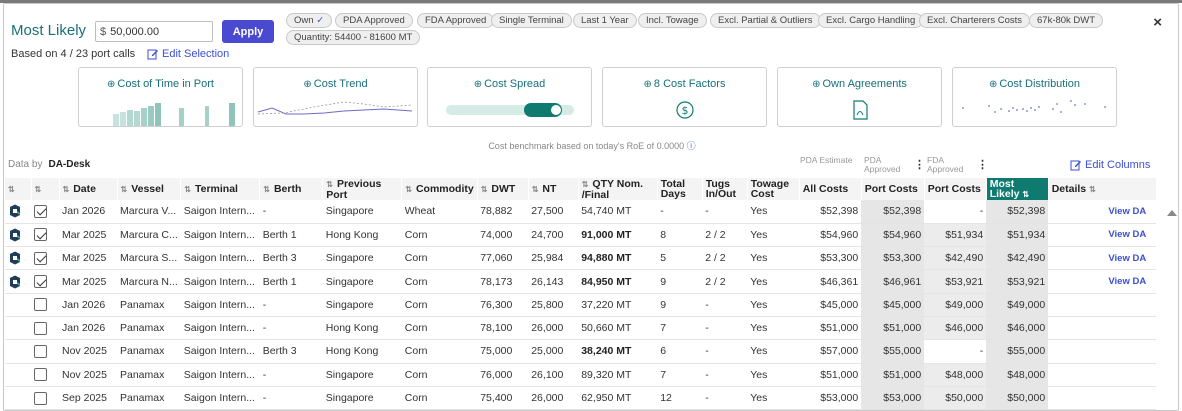 The width and height of the screenshot is (1182, 411). What do you see at coordinates (830, 189) in the screenshot?
I see `column-header: All Costs` at bounding box center [830, 189].